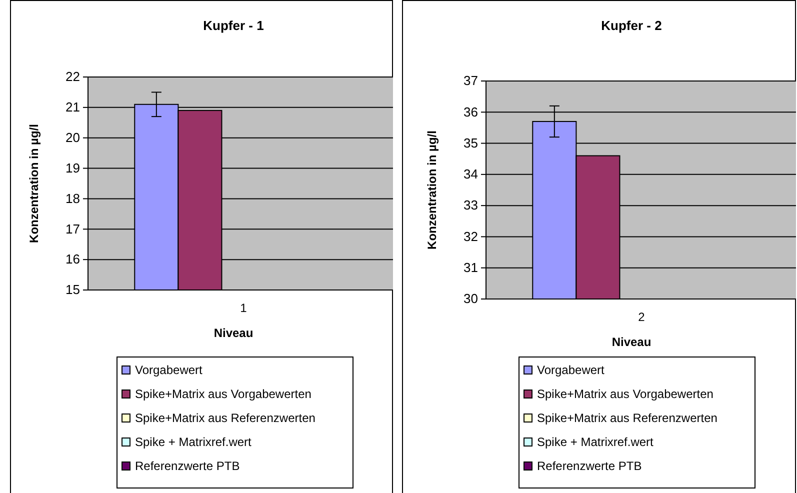  What do you see at coordinates (471, 174) in the screenshot?
I see `y-tick-label: 34` at bounding box center [471, 174].